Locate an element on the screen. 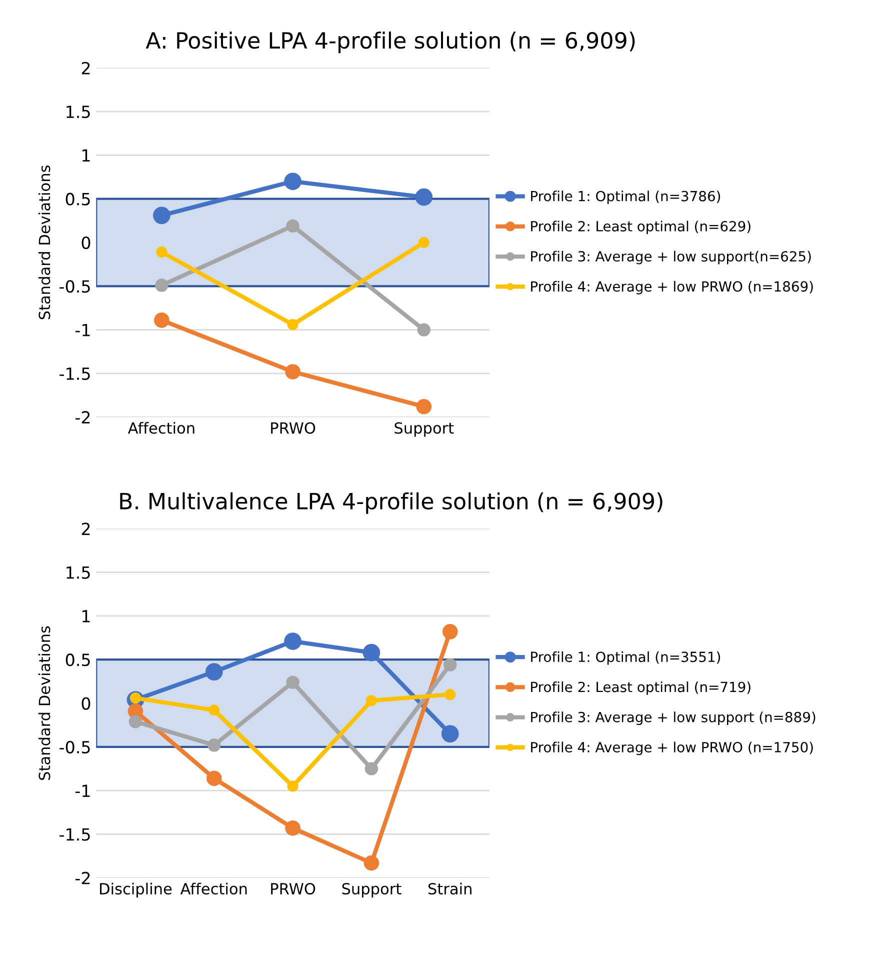 Image resolution: width=874 pixels, height=970 pixels. legend-label: Profile 2: Least optimal (n=719) is located at coordinates (640, 688).